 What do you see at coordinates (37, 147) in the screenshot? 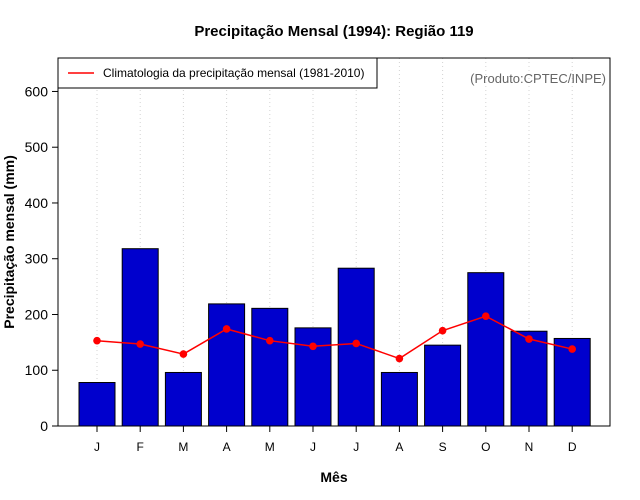
I see `y-tick-label: 500` at bounding box center [37, 147].